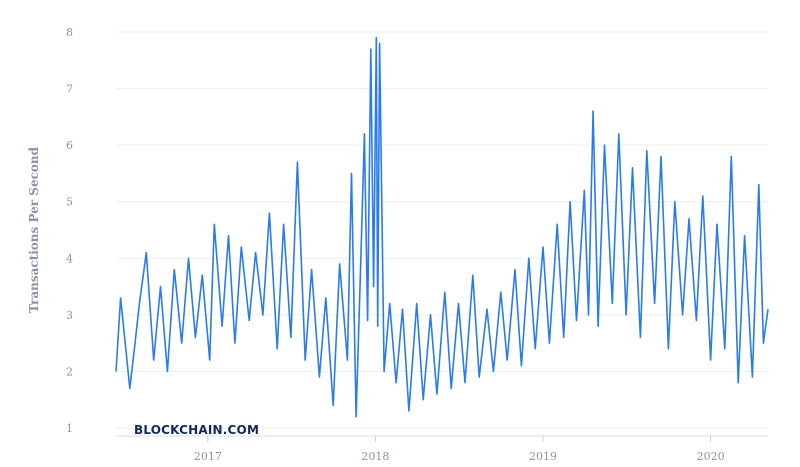  Describe the element at coordinates (69, 32) in the screenshot. I see `y-tick-label: 8` at that location.